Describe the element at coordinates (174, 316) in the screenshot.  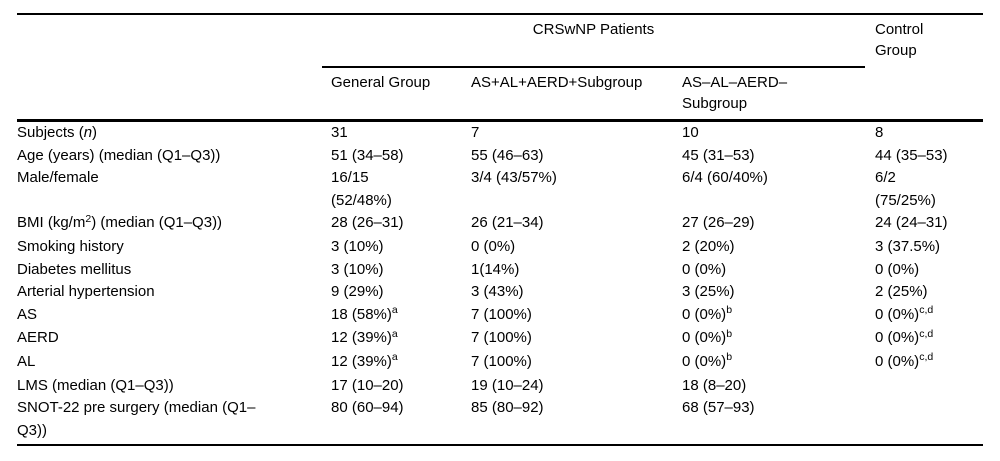
I see `row-label-cell: AS` at that location.